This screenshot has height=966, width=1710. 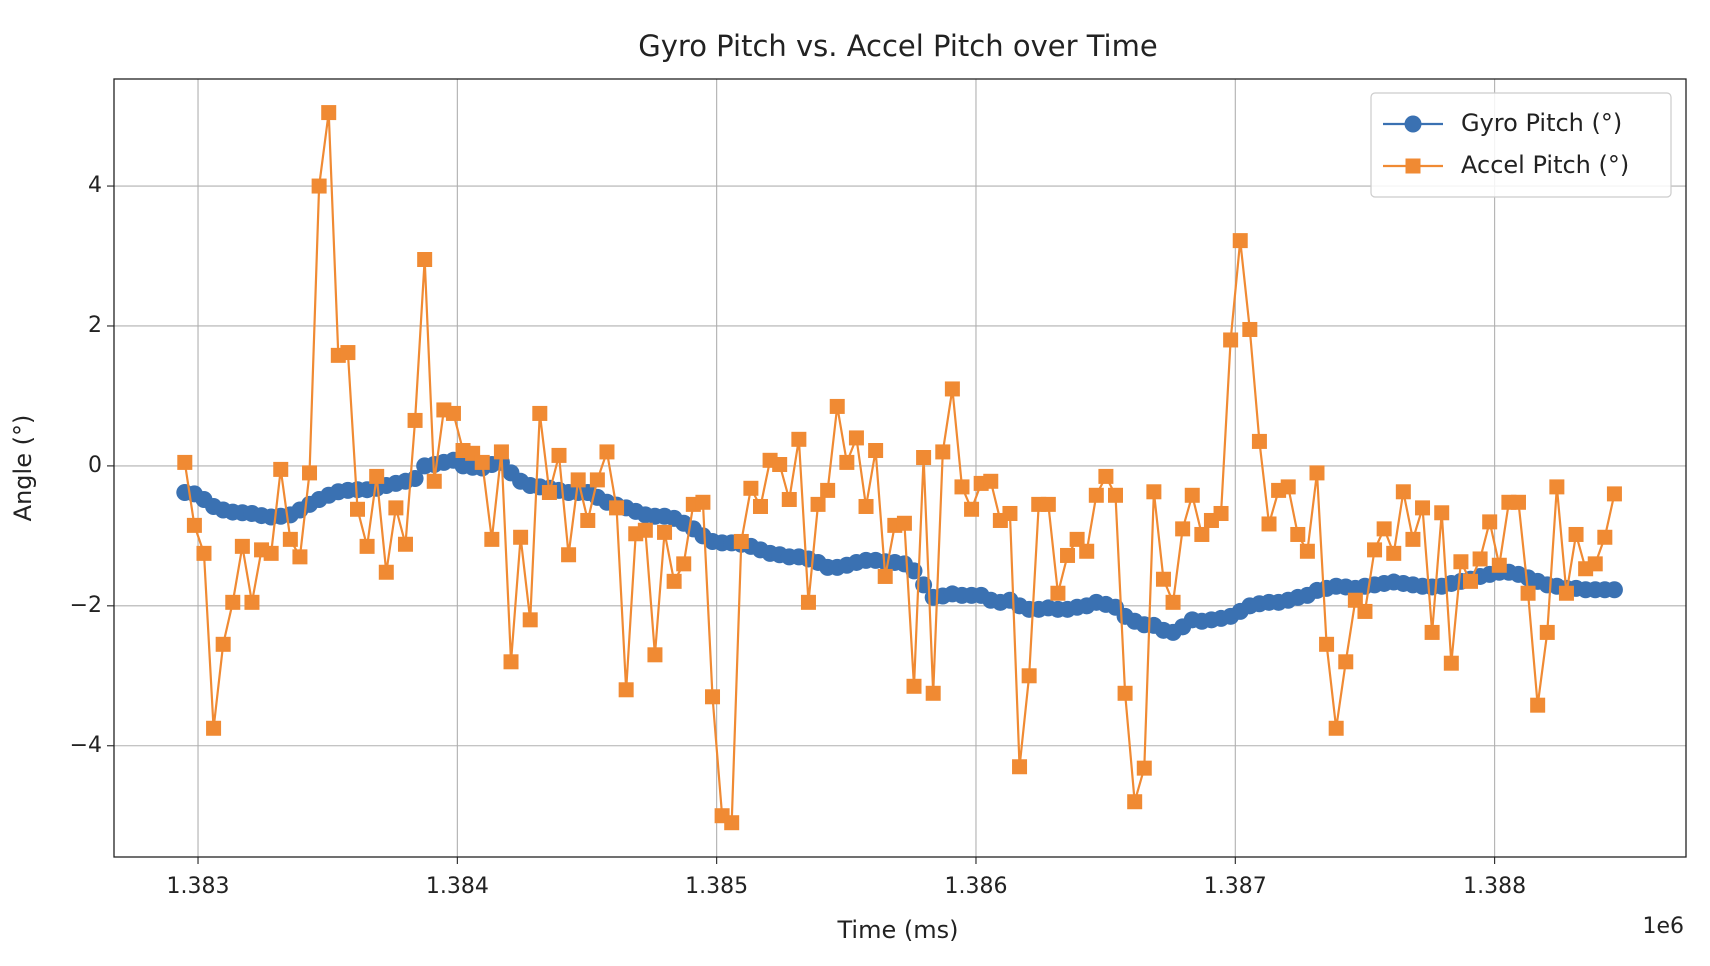 What do you see at coordinates (898, 930) in the screenshot?
I see `x-axis-label: Time (ms)` at bounding box center [898, 930].